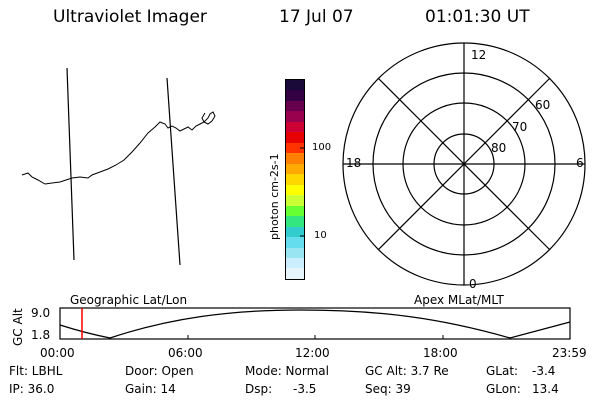 The image size is (600, 400). I want to click on apex-label: Apex MLat/MLT, so click(459, 300).